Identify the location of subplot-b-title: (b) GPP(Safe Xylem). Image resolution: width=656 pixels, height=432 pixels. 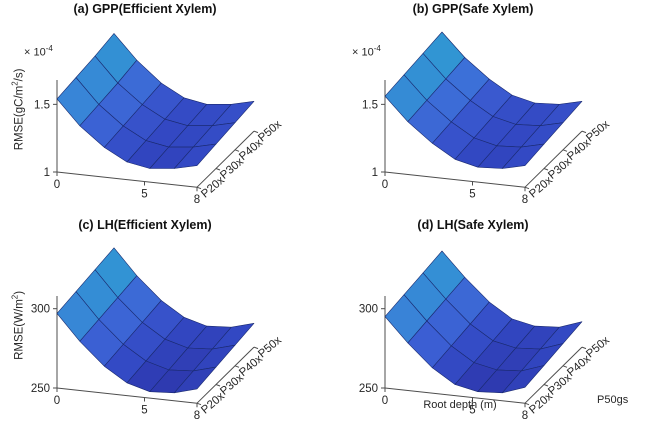
(473, 9).